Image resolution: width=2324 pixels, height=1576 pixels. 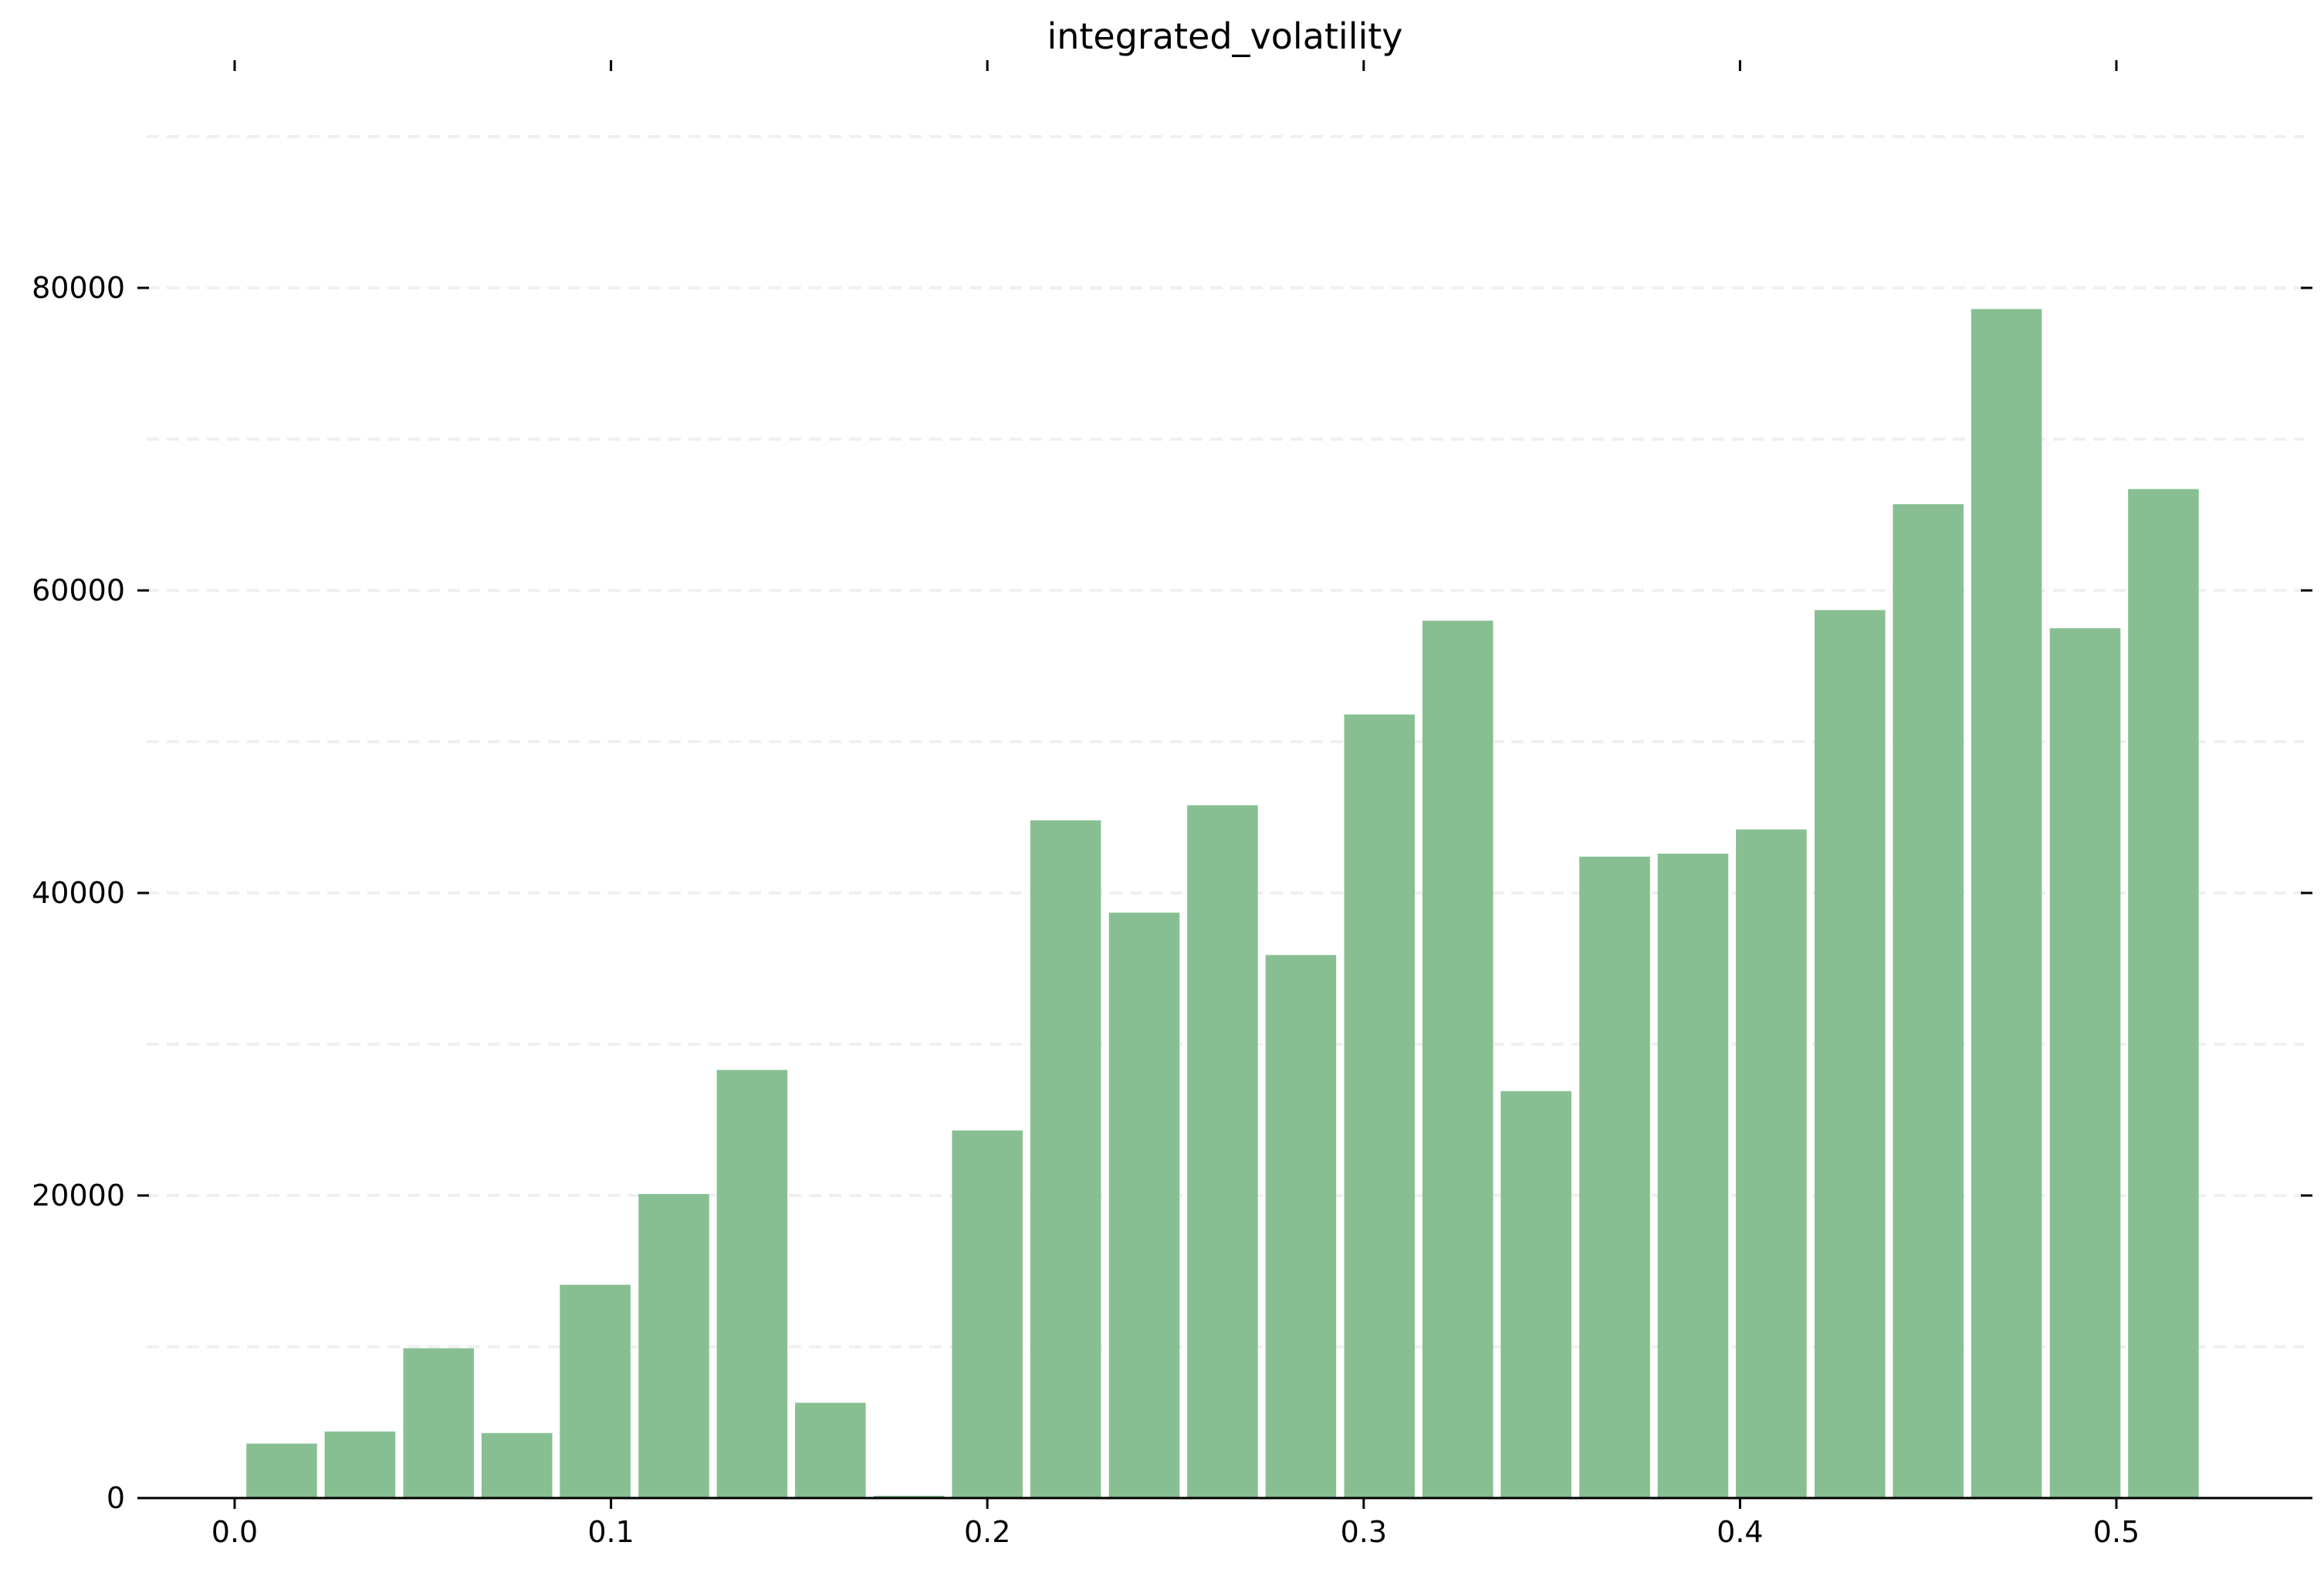 What do you see at coordinates (1224, 36) in the screenshot?
I see `chart-title: integrated_volatility` at bounding box center [1224, 36].